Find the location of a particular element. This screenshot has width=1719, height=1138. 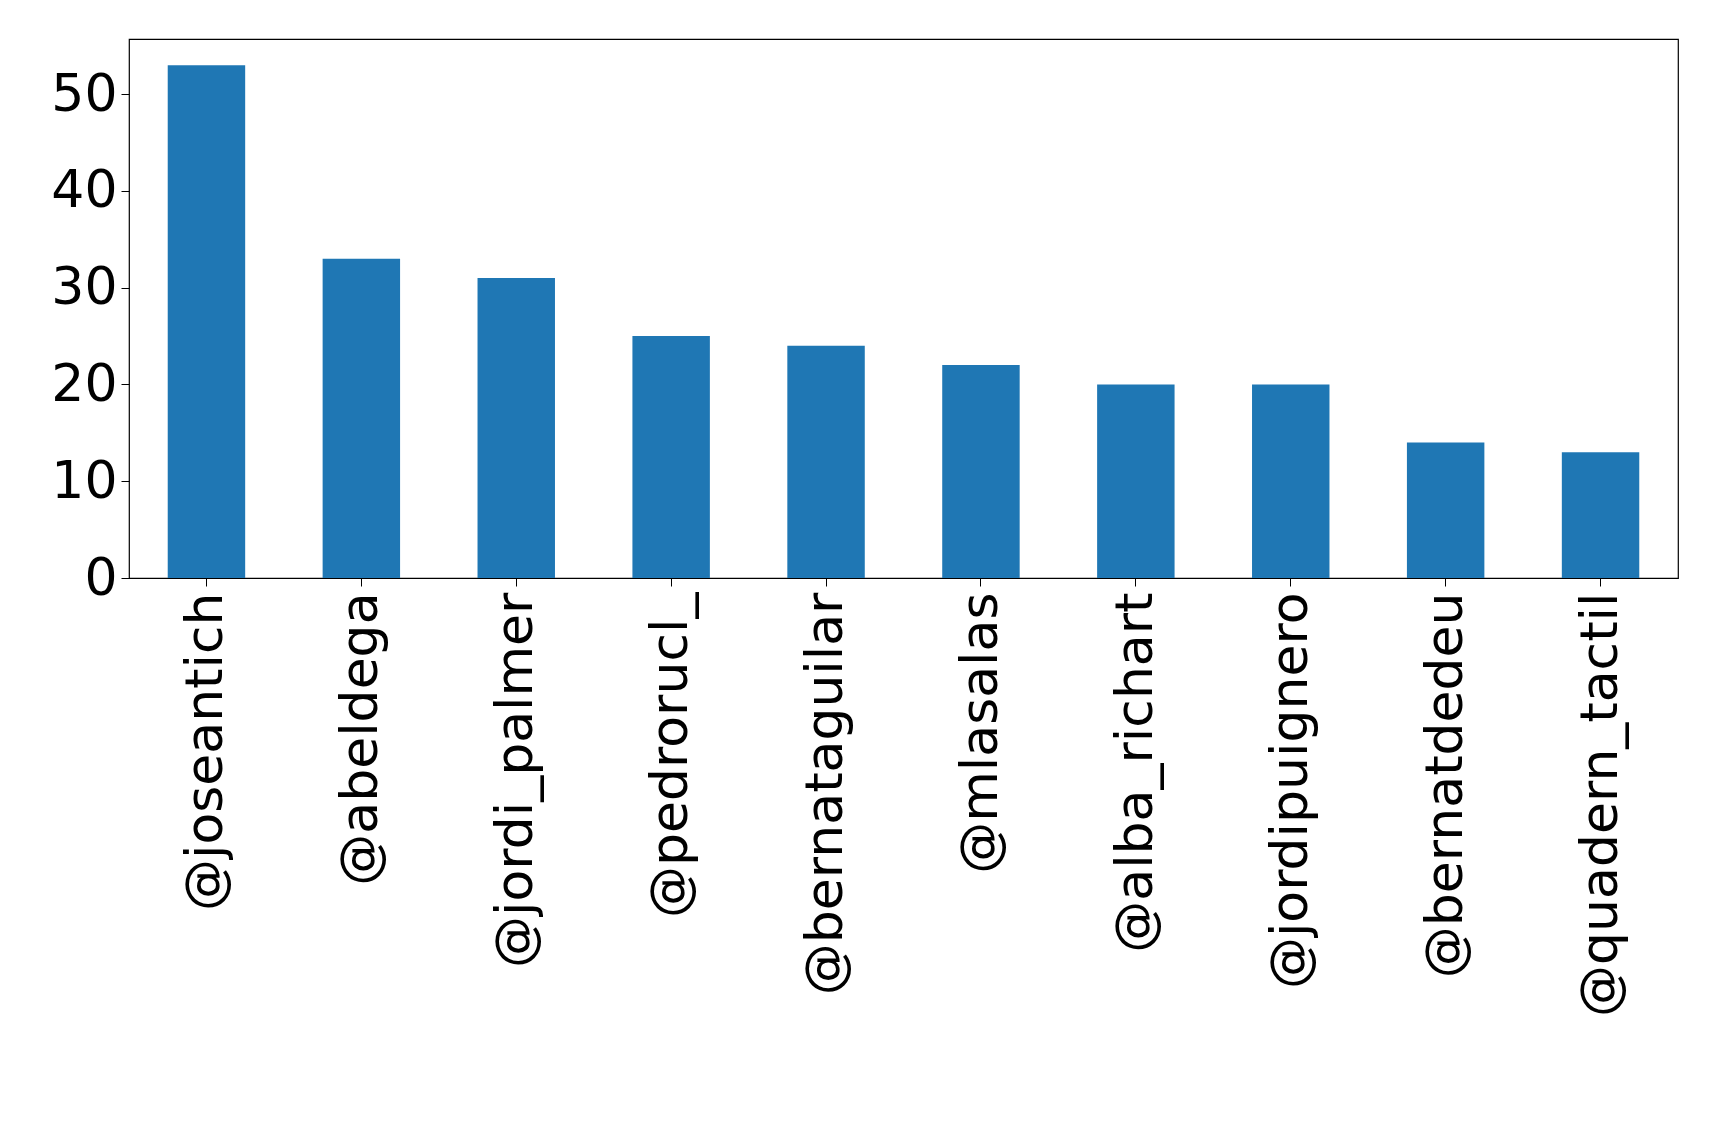

x-tick-label: @bernataguilar is located at coordinates (824, 793).